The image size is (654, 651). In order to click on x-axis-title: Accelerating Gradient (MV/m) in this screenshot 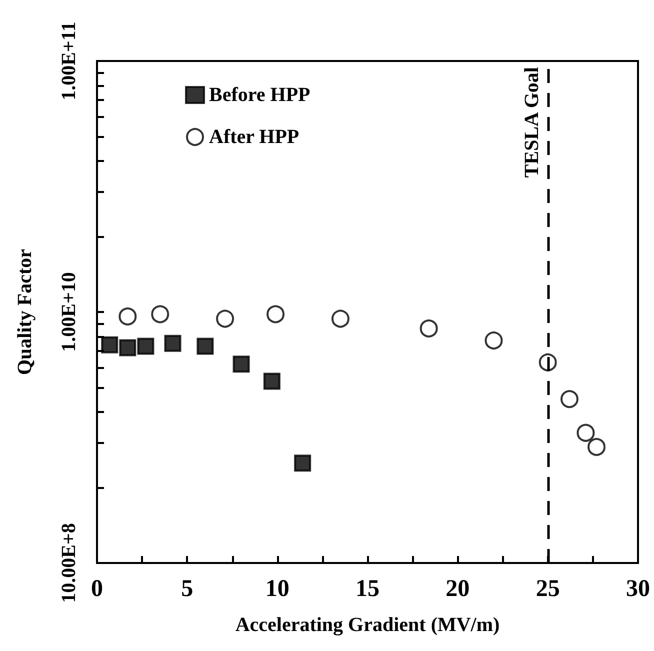, I will do `click(367, 625)`.